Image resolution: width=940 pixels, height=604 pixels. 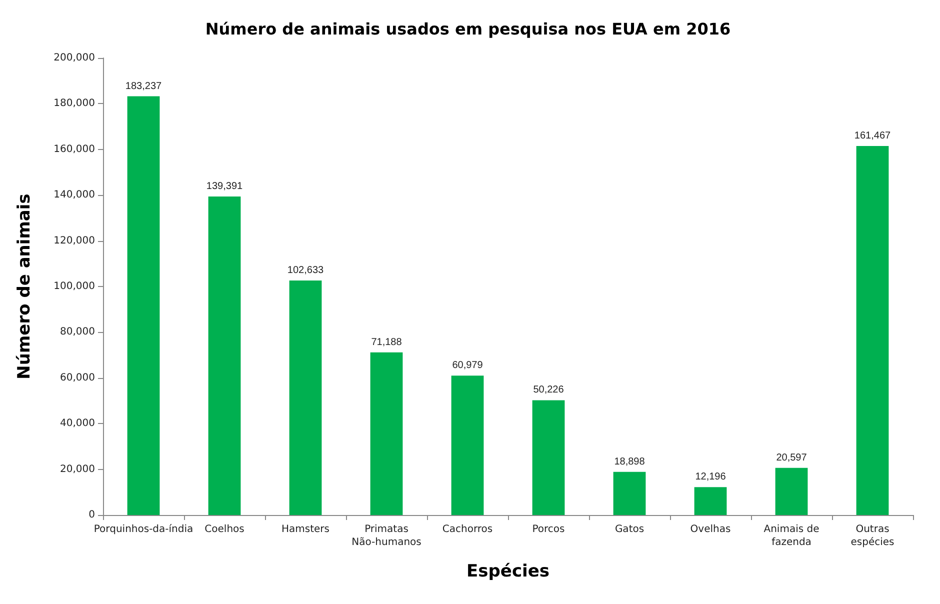 What do you see at coordinates (74, 104) in the screenshot?
I see `y-tick-label: 180,000` at bounding box center [74, 104].